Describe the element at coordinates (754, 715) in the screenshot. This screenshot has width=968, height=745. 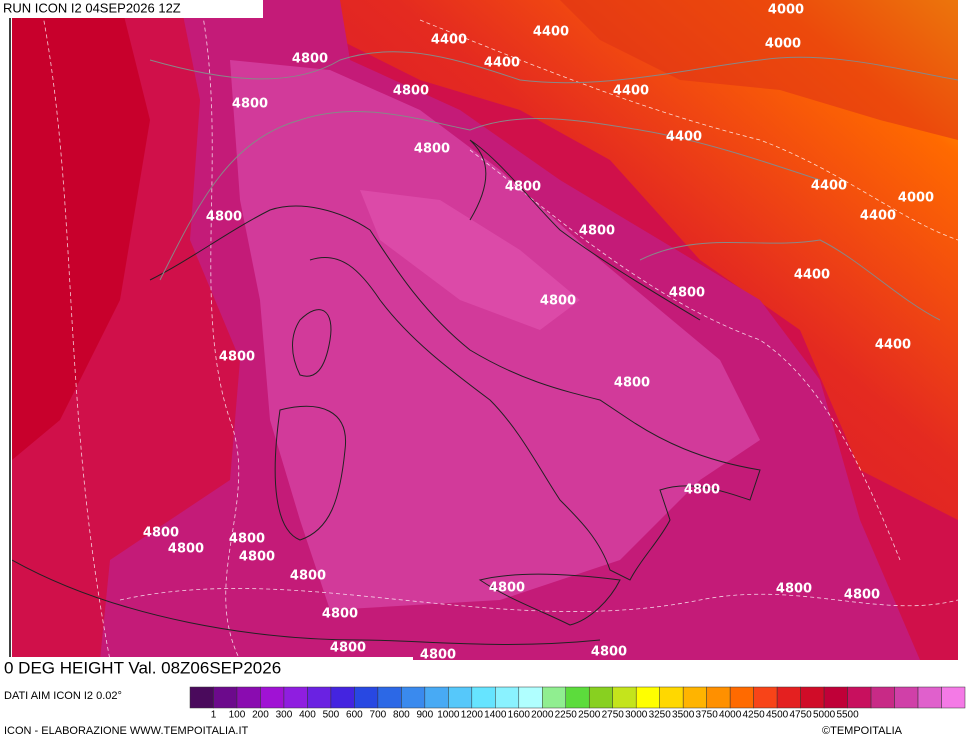
I see `colorbar-label: 4250` at that location.